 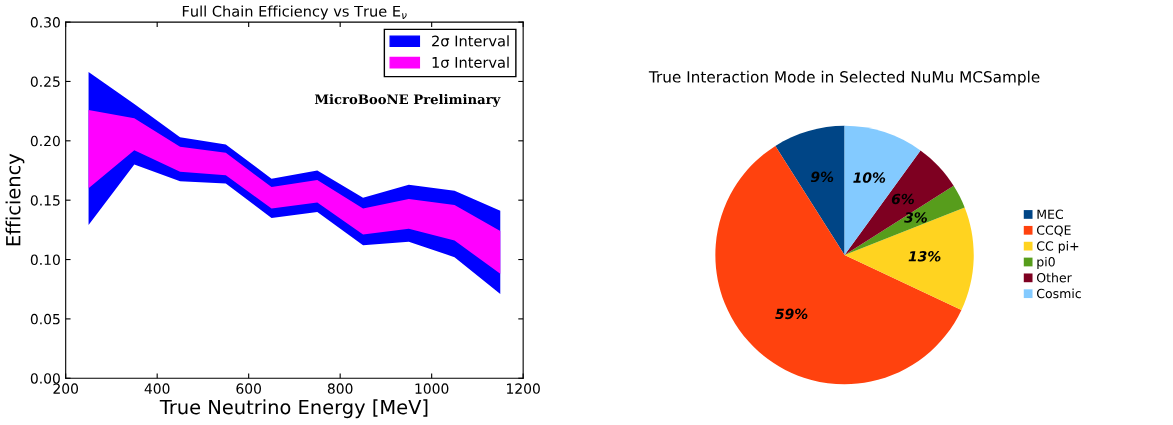 I want to click on x-tick-label: 1200, so click(x=523, y=388).